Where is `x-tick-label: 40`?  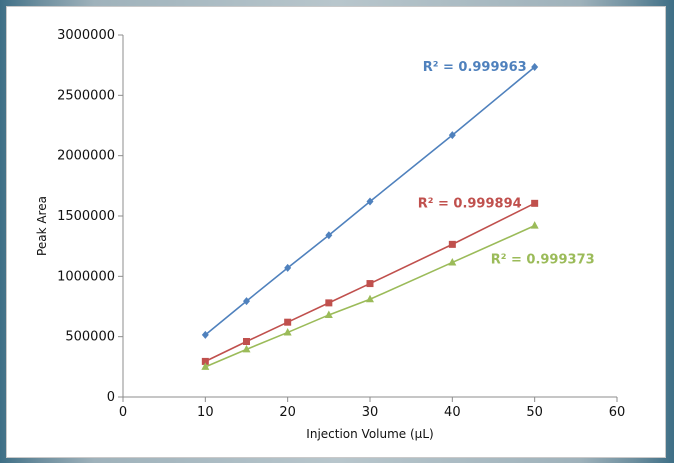
x-tick-label: 40 is located at coordinates (452, 412).